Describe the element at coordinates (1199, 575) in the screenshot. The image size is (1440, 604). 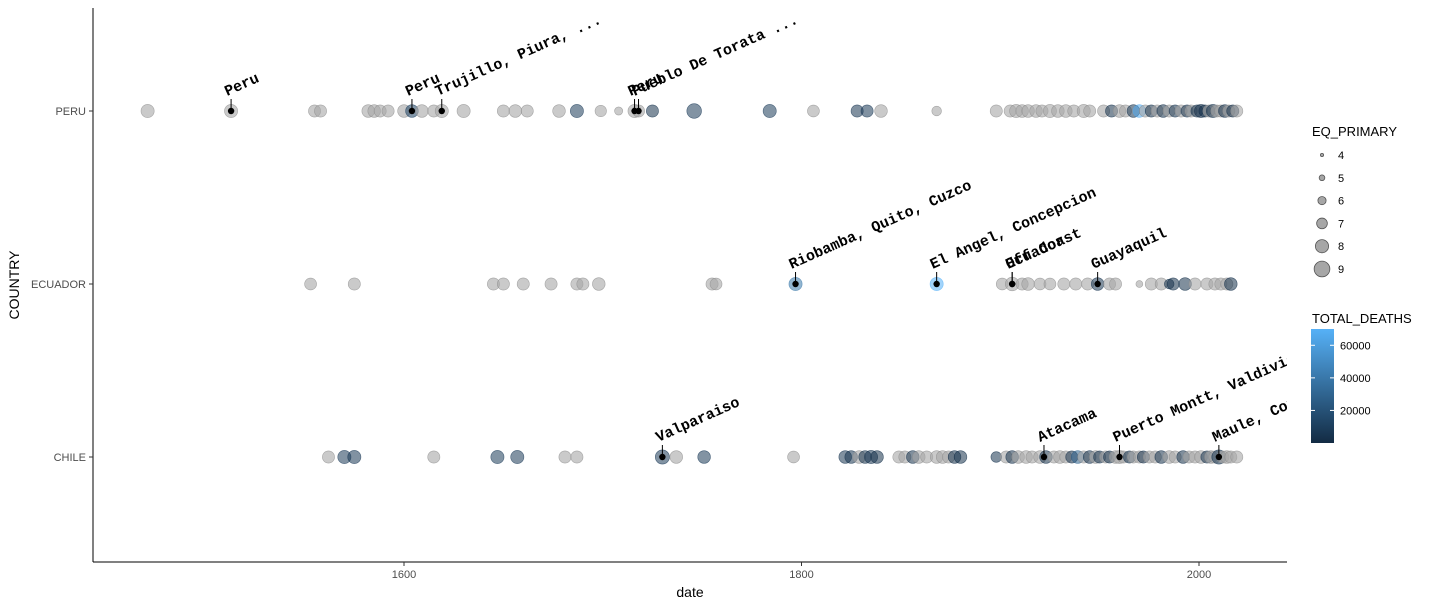
I see `x-tick-label: 2000` at that location.